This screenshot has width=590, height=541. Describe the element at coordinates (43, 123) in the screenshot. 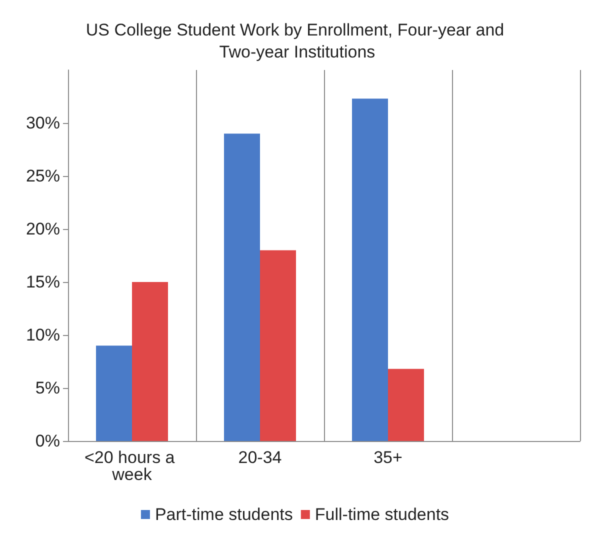

I see `y-tick-label: 30%` at that location.